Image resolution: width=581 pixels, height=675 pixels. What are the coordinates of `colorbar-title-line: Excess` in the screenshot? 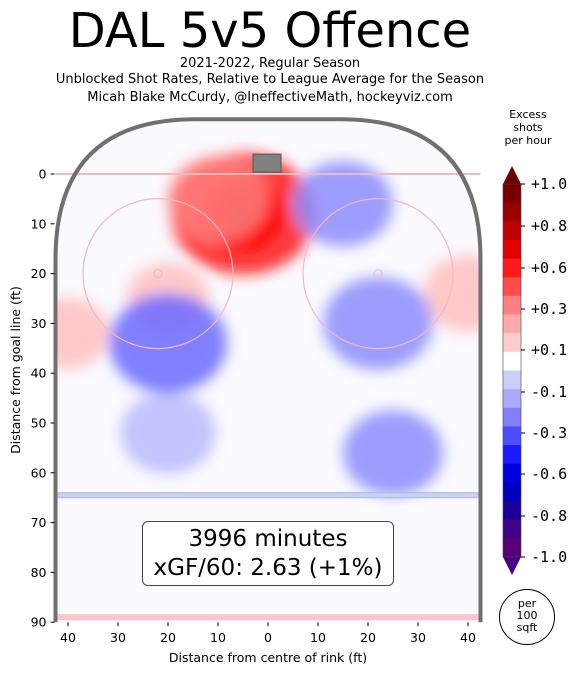 It's located at (528, 114).